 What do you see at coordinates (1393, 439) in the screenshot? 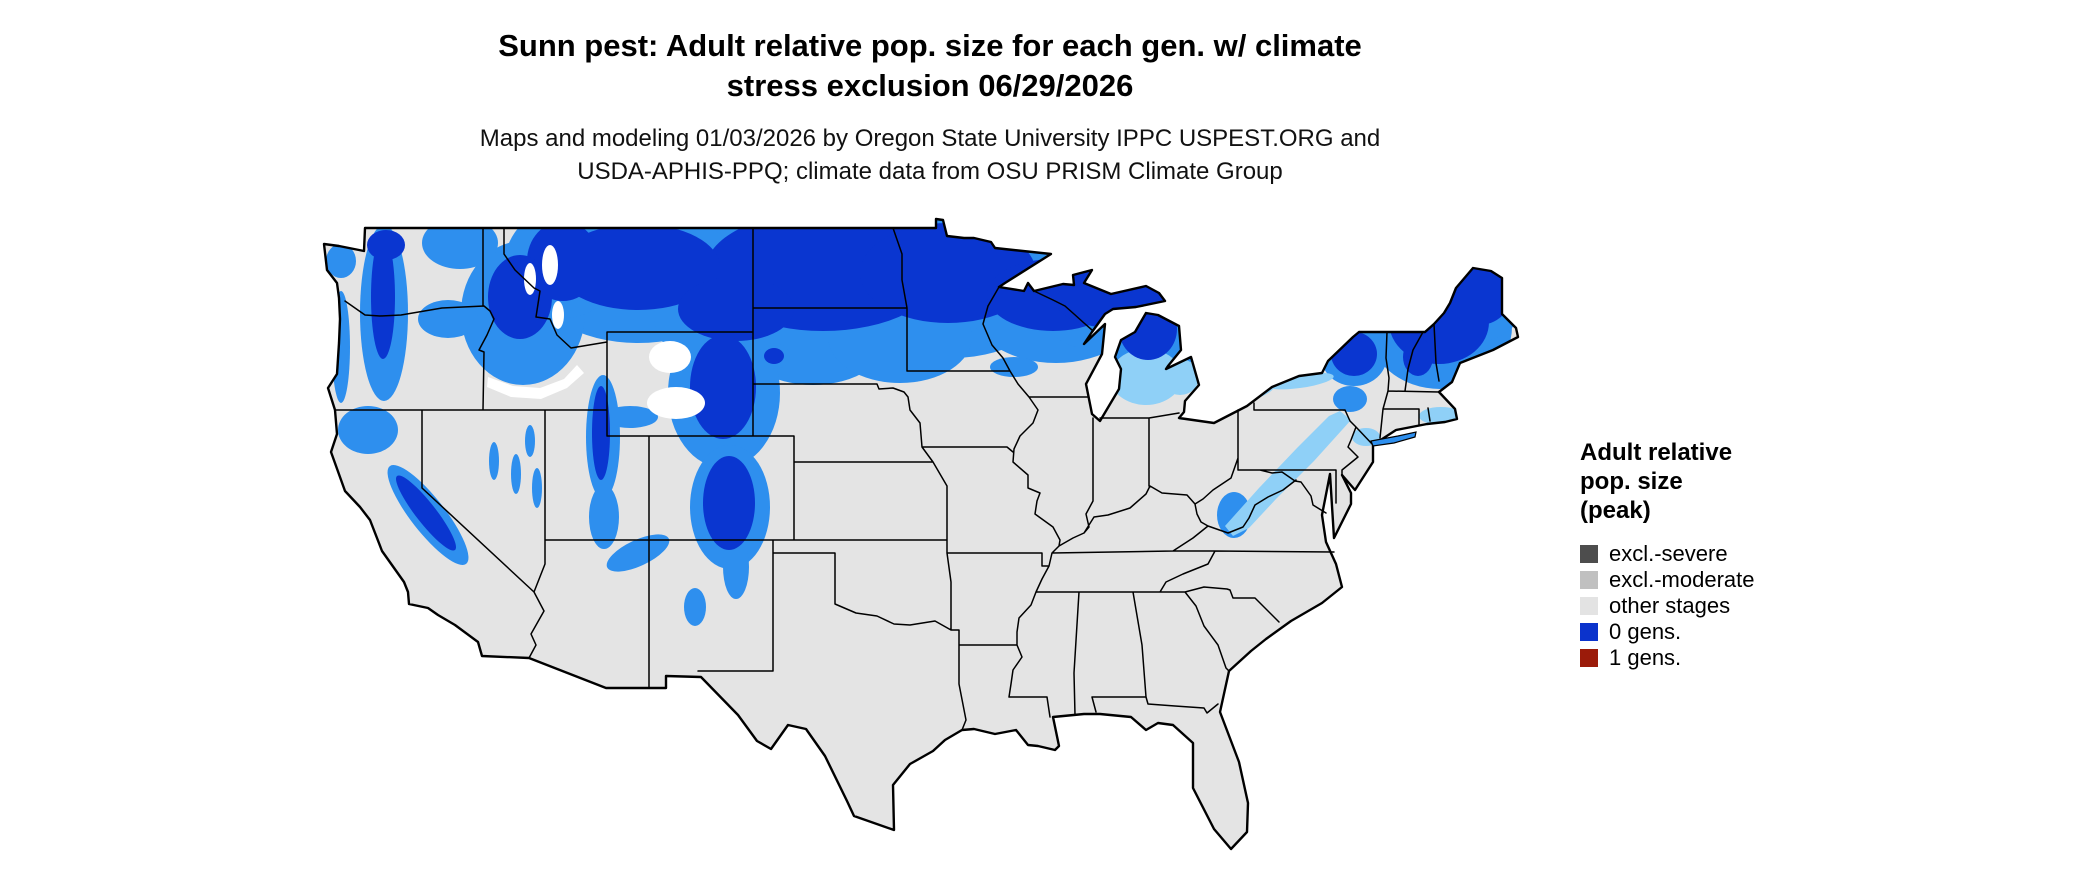
I see `long-island` at bounding box center [1393, 439].